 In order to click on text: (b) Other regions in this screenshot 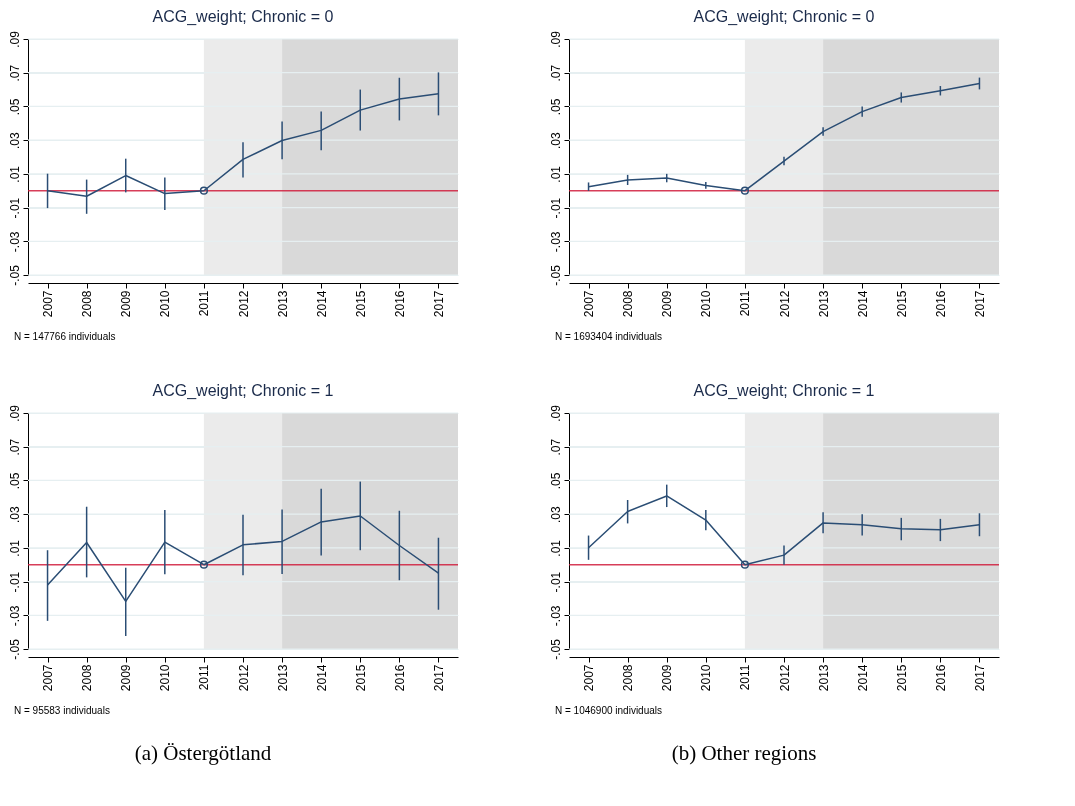, I will do `click(744, 753)`.